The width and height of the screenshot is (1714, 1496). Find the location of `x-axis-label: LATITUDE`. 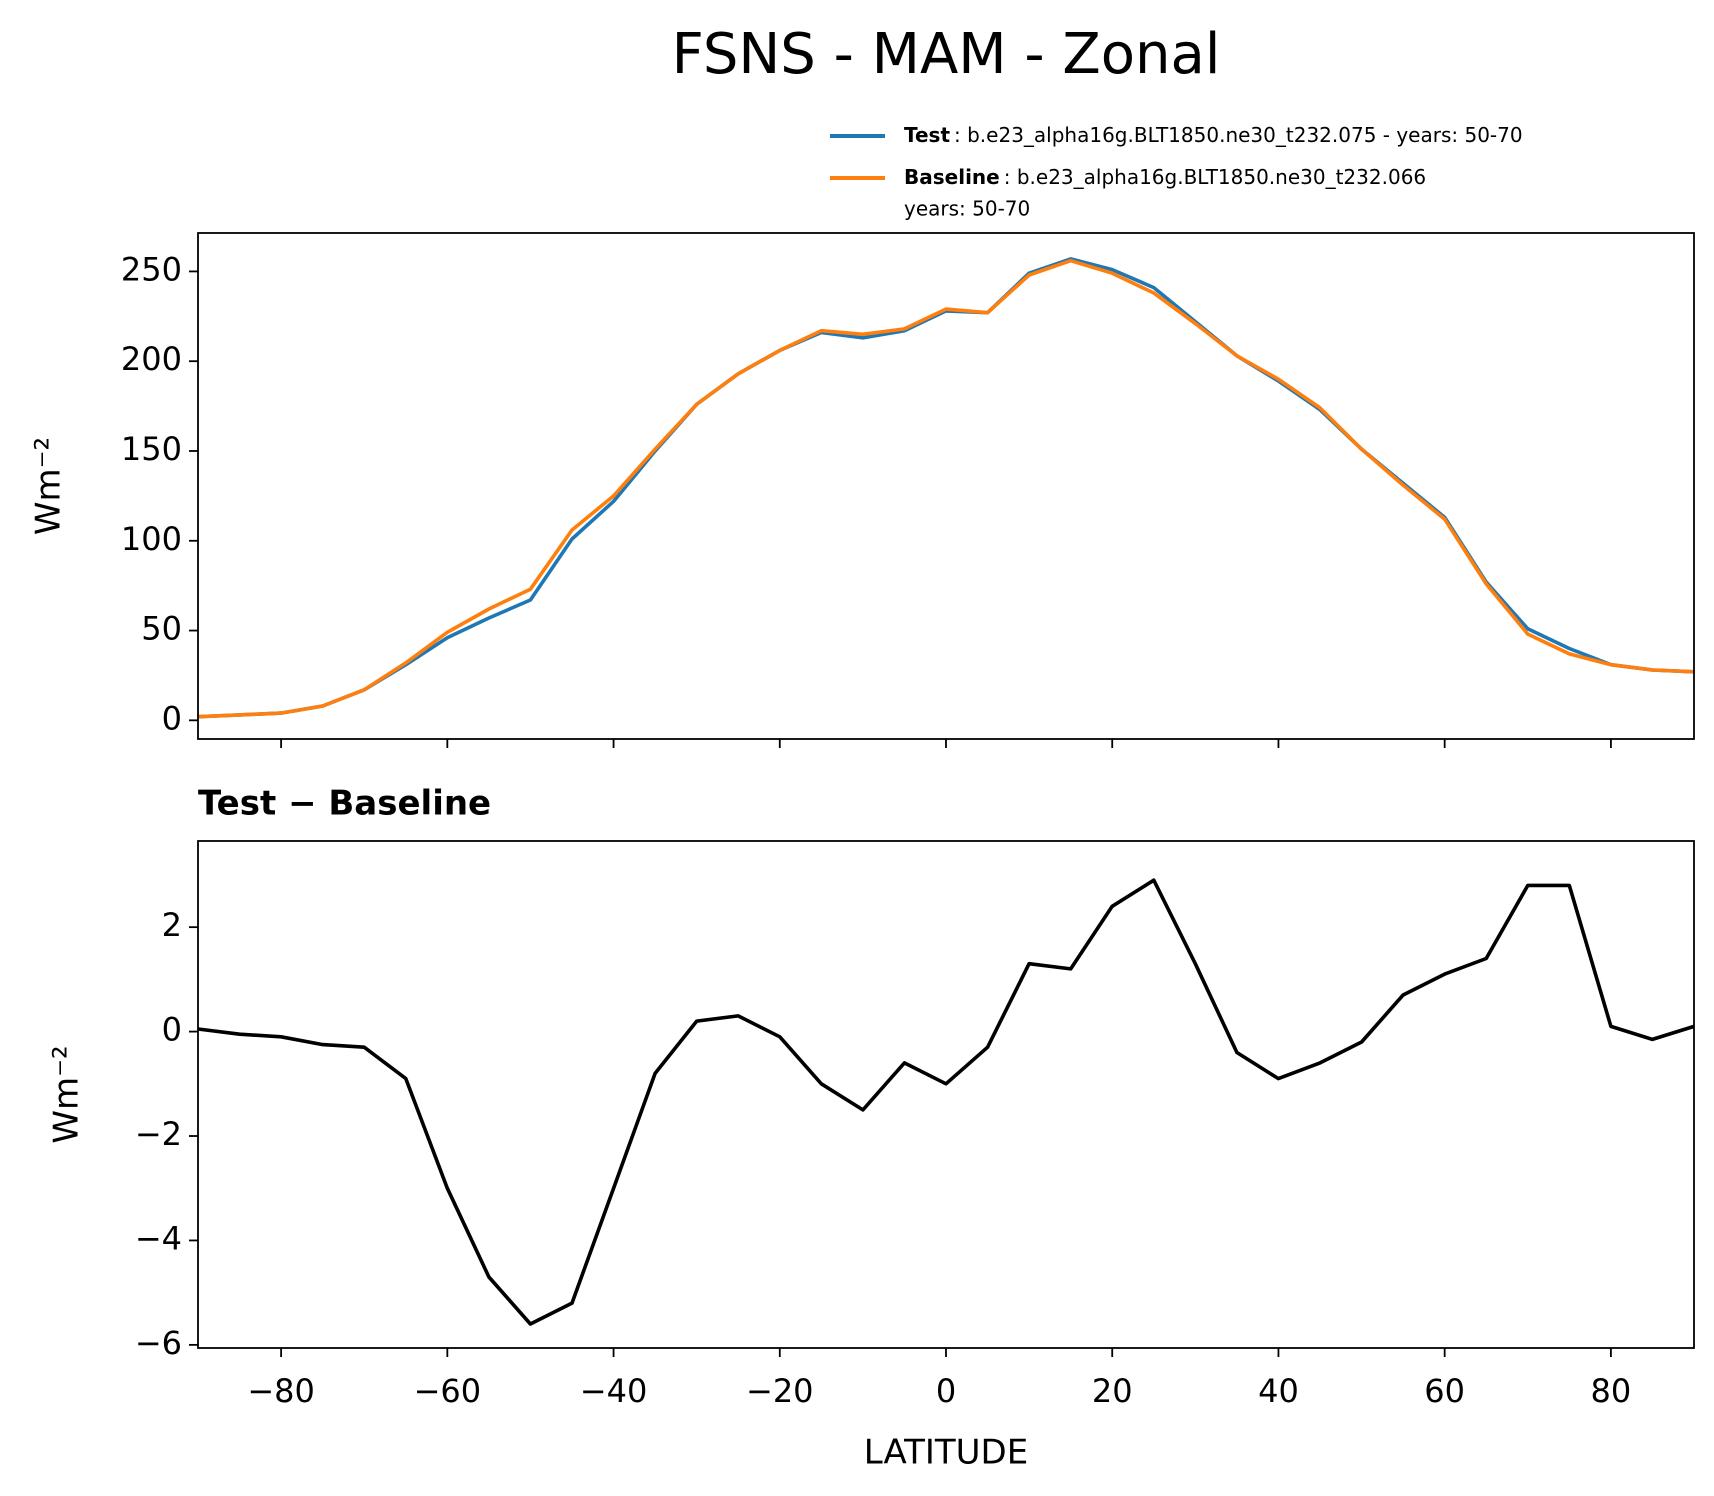

x-axis-label: LATITUDE is located at coordinates (946, 1453).